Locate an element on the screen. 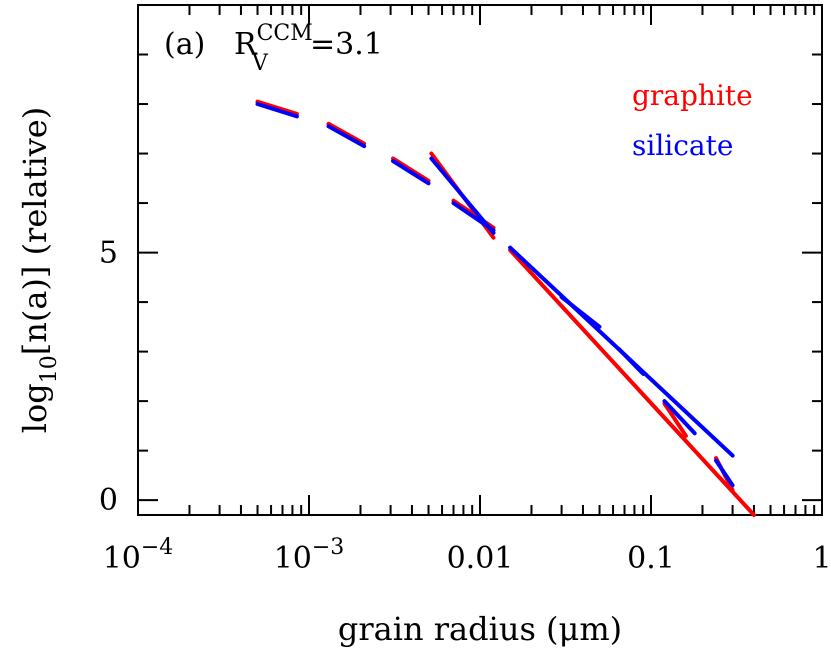 The width and height of the screenshot is (831, 654). y-axis-title-main: log is located at coordinates (35, 408).